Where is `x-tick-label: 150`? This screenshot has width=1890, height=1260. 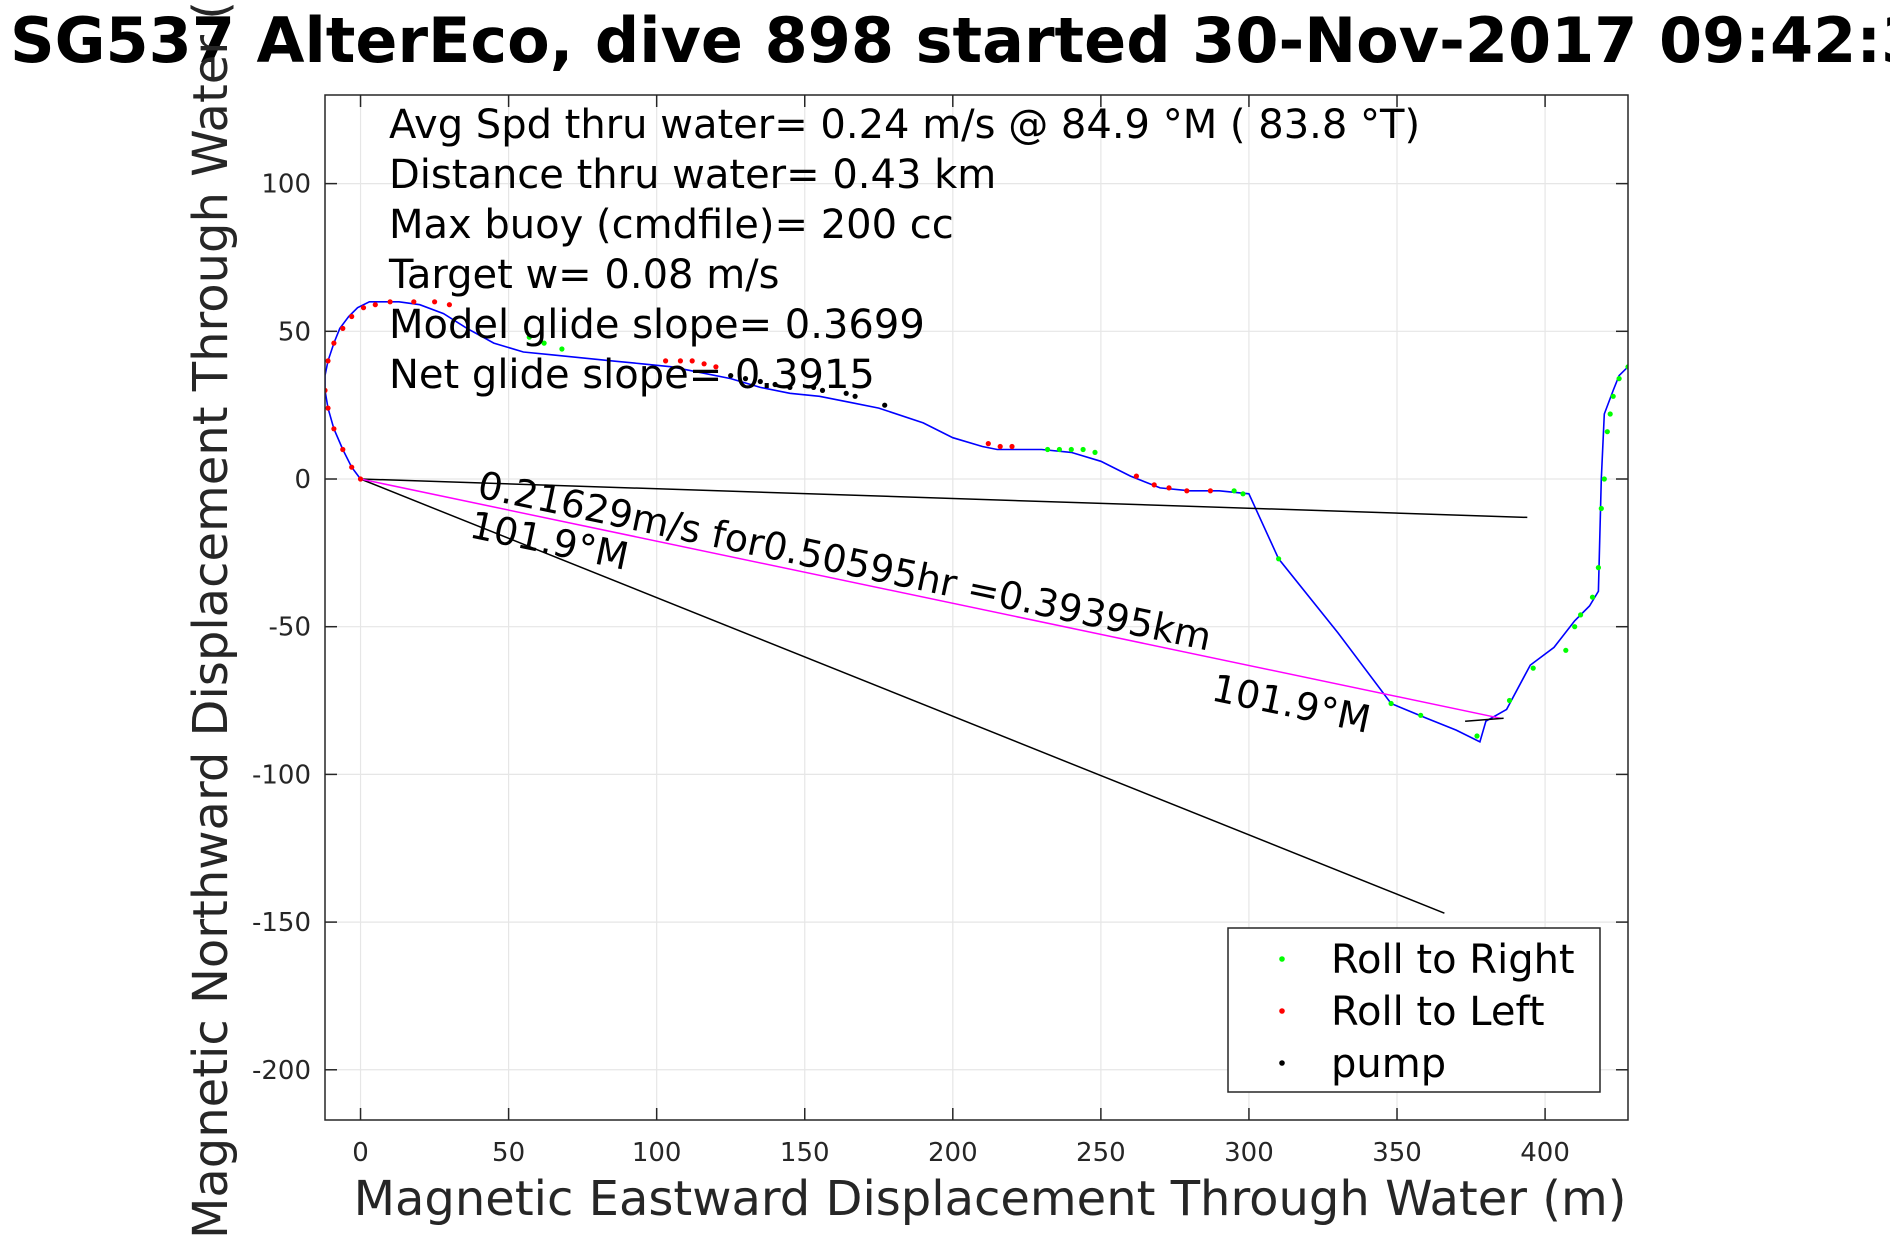 x-tick-label: 150 is located at coordinates (805, 1153).